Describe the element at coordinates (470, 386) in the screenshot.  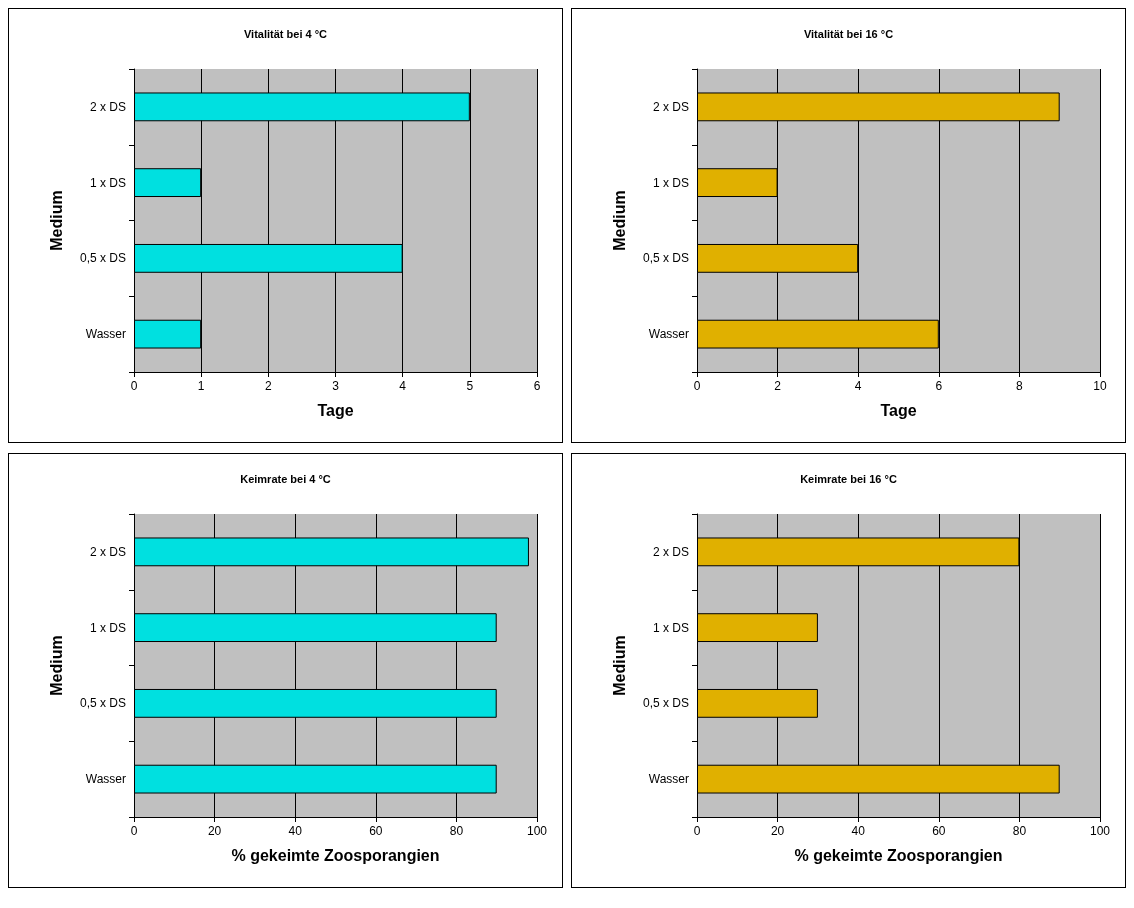
I see `x-tick-label: 5` at that location.